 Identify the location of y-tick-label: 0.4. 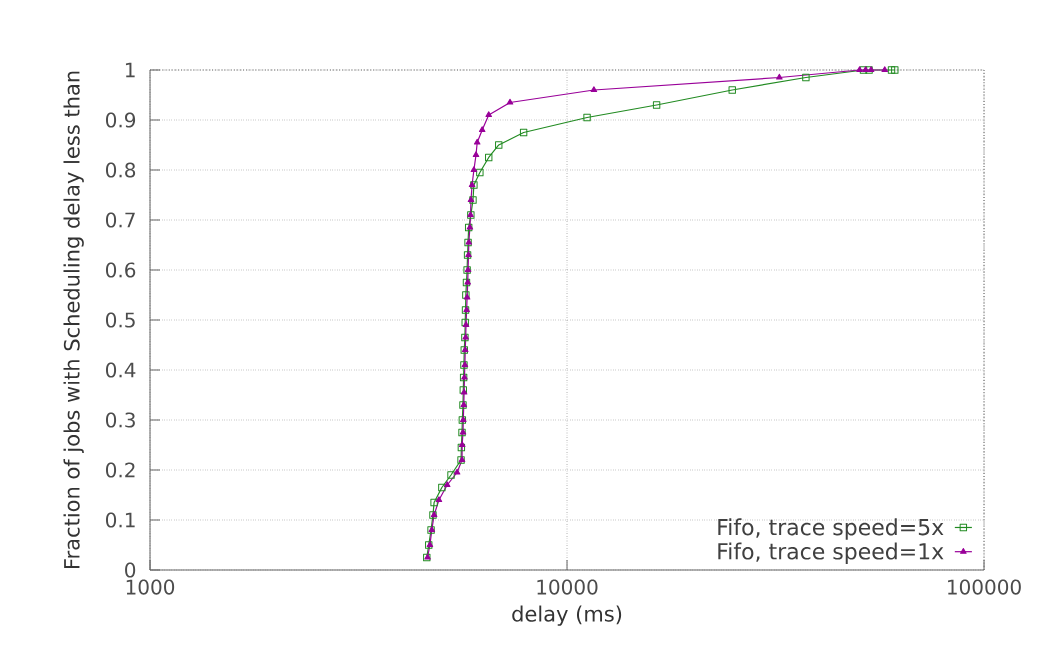
(121, 370).